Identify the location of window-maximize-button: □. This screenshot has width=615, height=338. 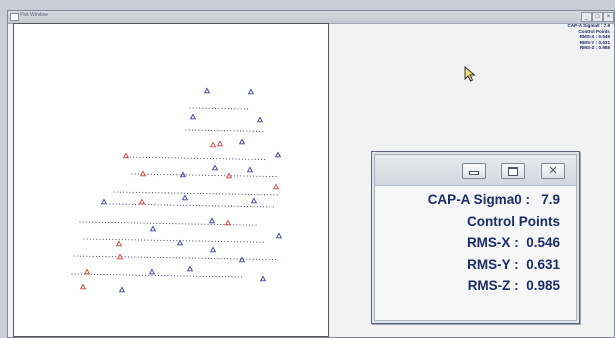
(597, 17).